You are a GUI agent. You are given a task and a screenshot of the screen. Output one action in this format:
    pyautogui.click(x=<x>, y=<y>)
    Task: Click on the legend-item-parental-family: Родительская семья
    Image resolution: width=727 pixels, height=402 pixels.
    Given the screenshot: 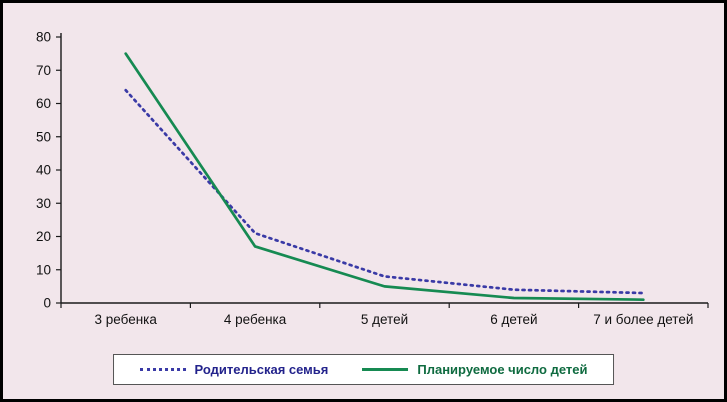 What is the action you would take?
    pyautogui.click(x=234, y=369)
    